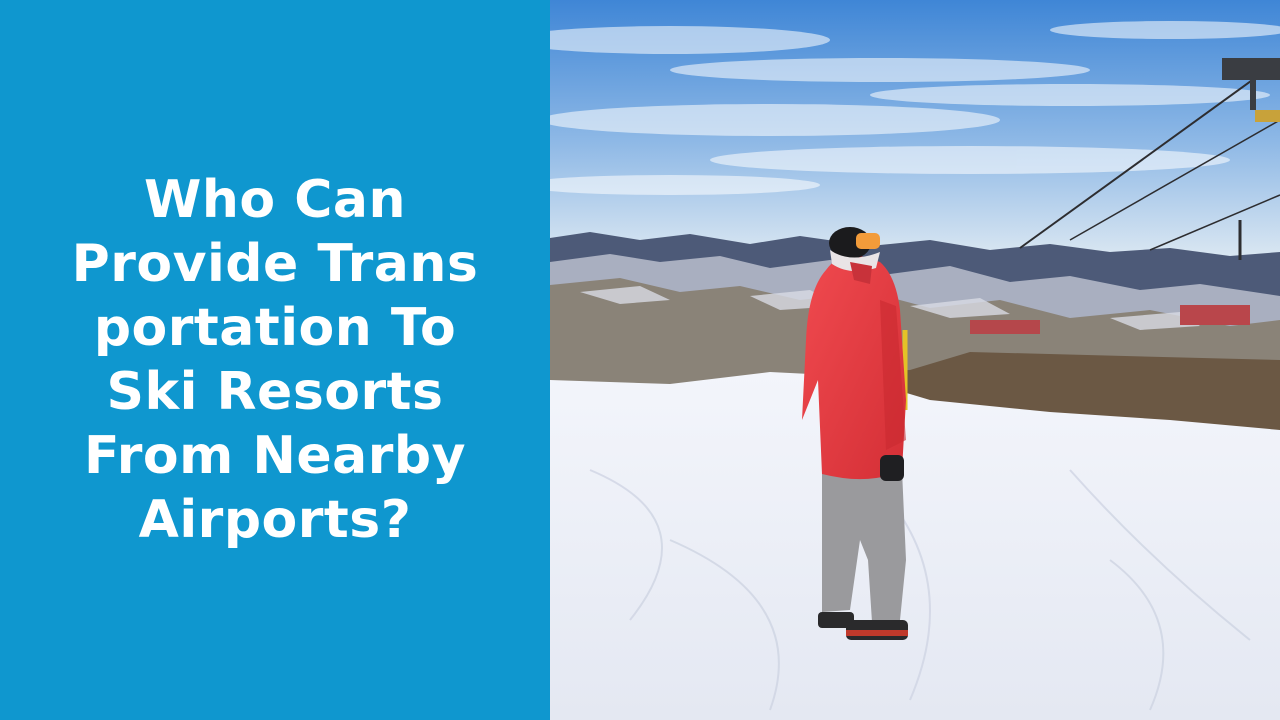  I want to click on headline-line-5: From Nearby, so click(275, 456).